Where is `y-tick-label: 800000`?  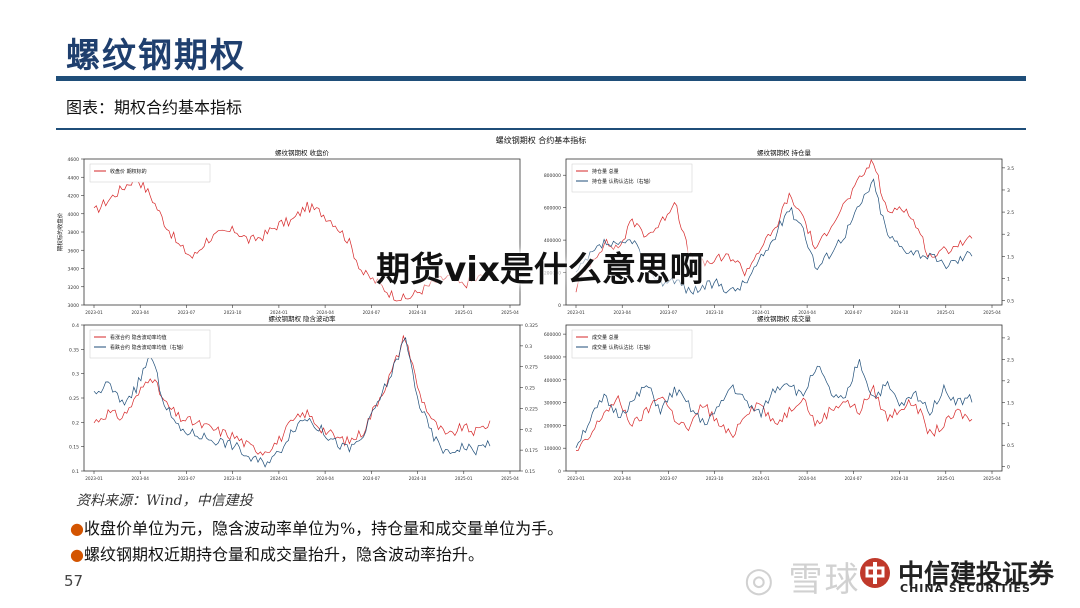
y-tick-label: 800000 is located at coordinates (552, 176).